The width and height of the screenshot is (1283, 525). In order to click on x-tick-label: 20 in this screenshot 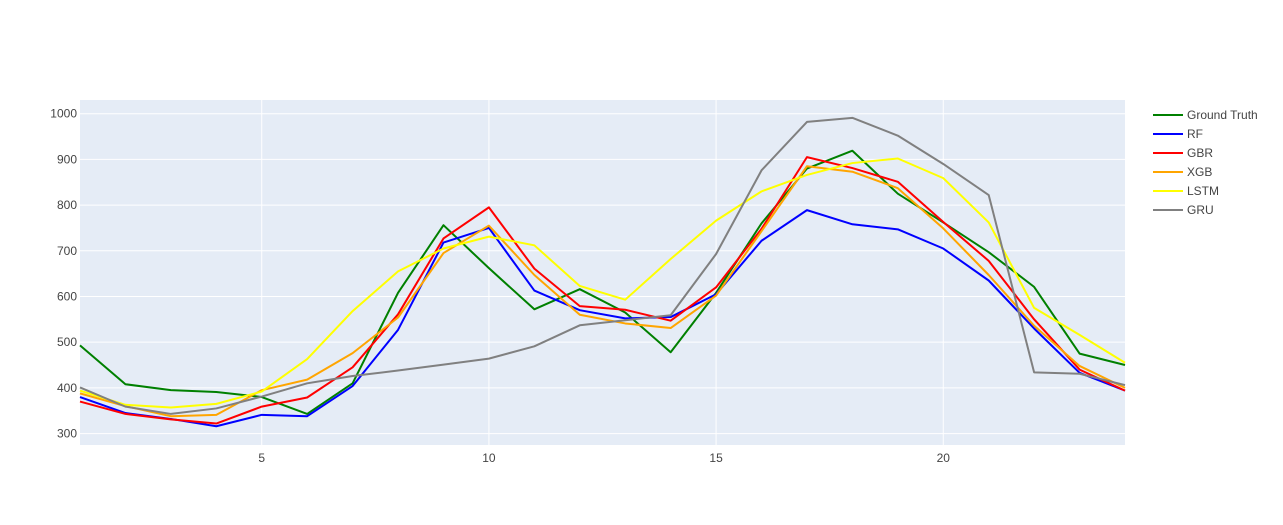, I will do `click(944, 458)`.